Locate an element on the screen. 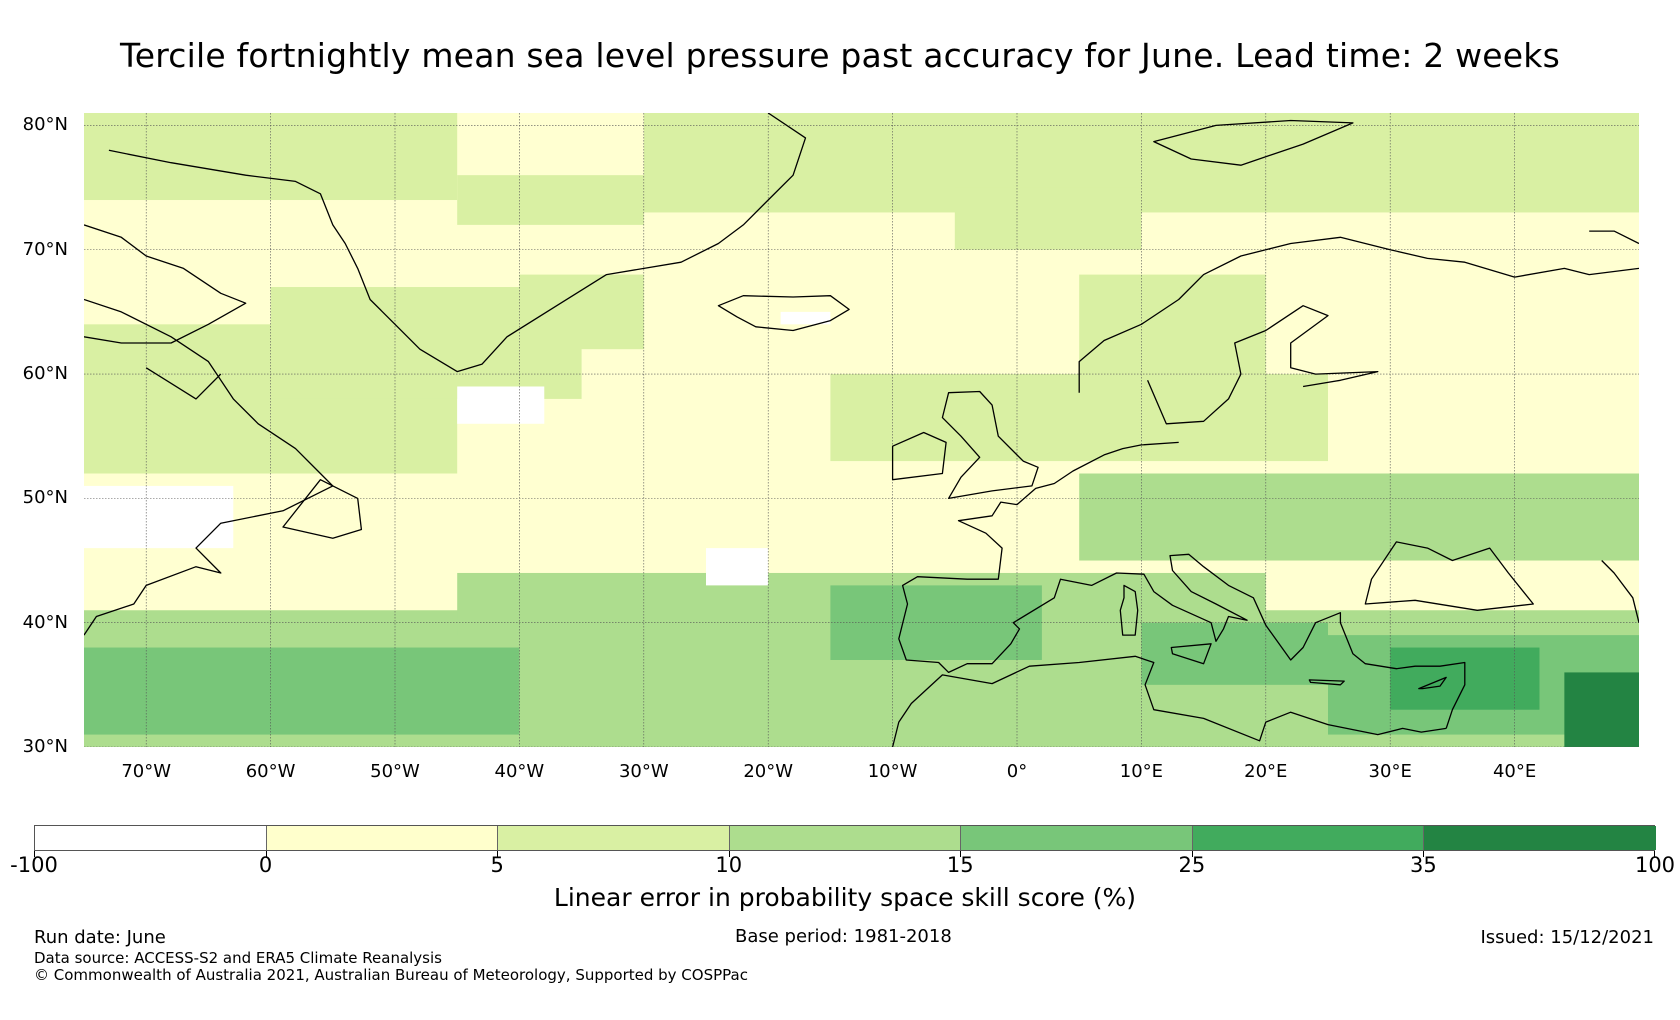  black-sea-coast is located at coordinates (1449, 576).